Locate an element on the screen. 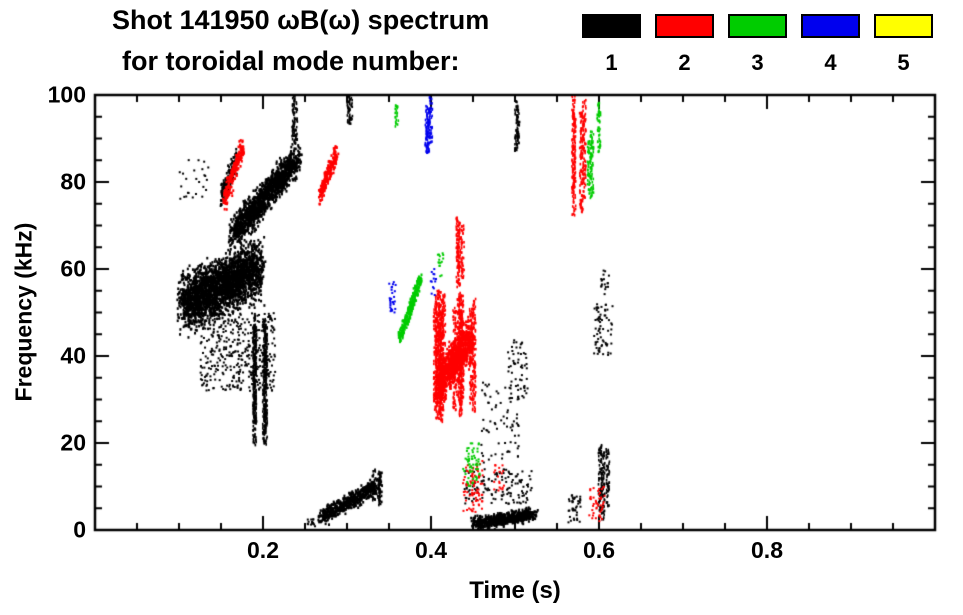 The image size is (963, 615). chart-subtitle: for toroidal mode number: is located at coordinates (291, 61).